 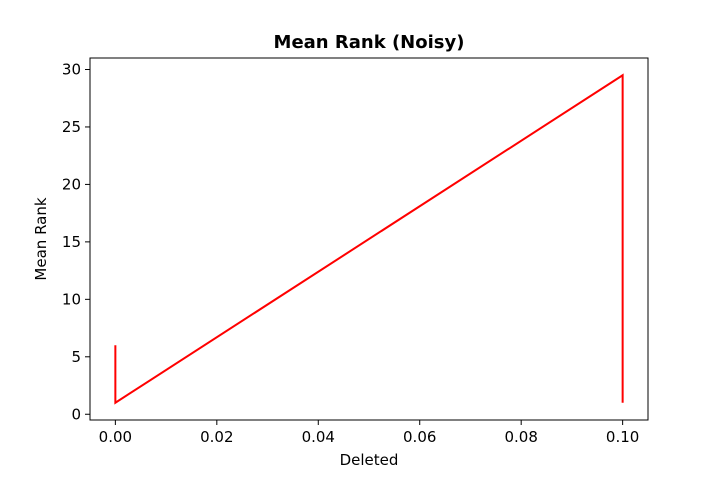 What do you see at coordinates (318, 437) in the screenshot?
I see `x-tick-label: 0.04` at bounding box center [318, 437].